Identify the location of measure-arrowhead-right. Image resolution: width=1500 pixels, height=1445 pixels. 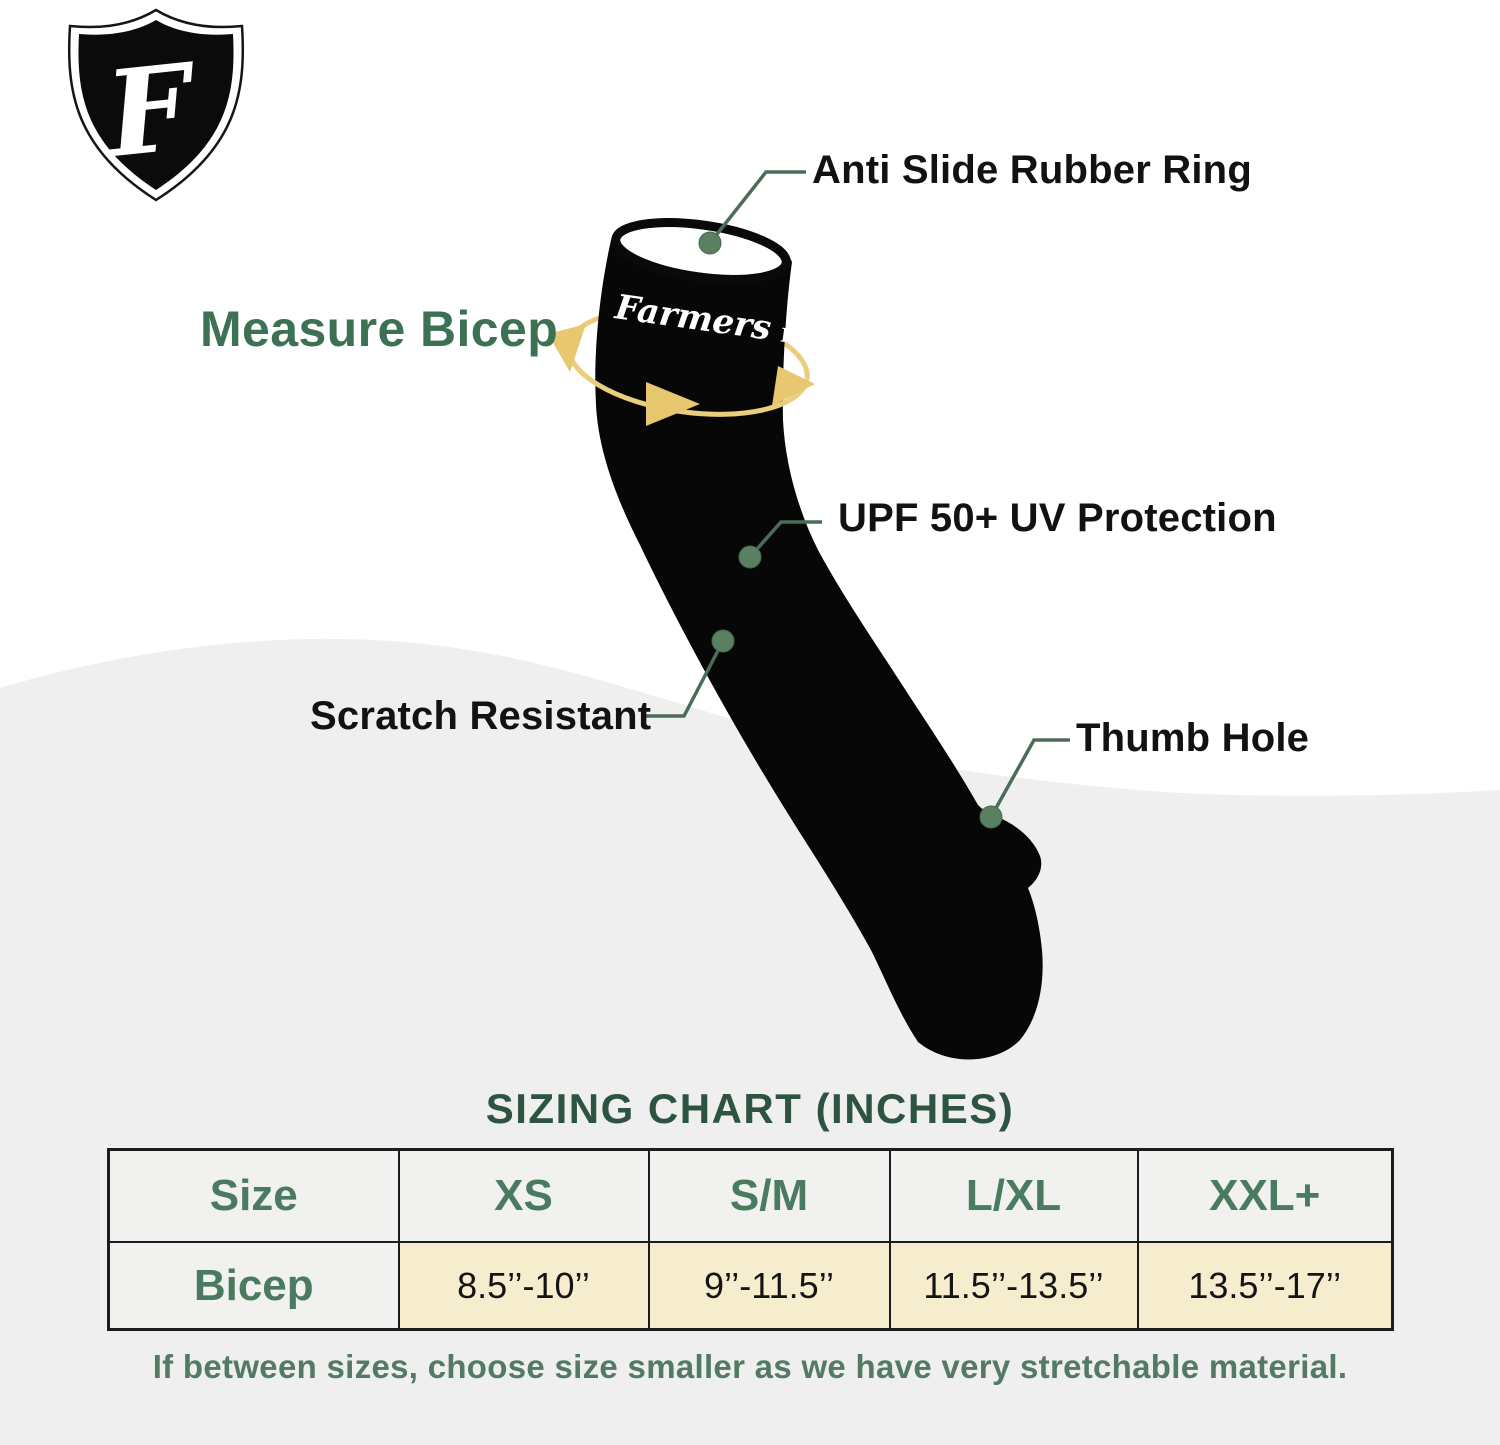
(793, 386).